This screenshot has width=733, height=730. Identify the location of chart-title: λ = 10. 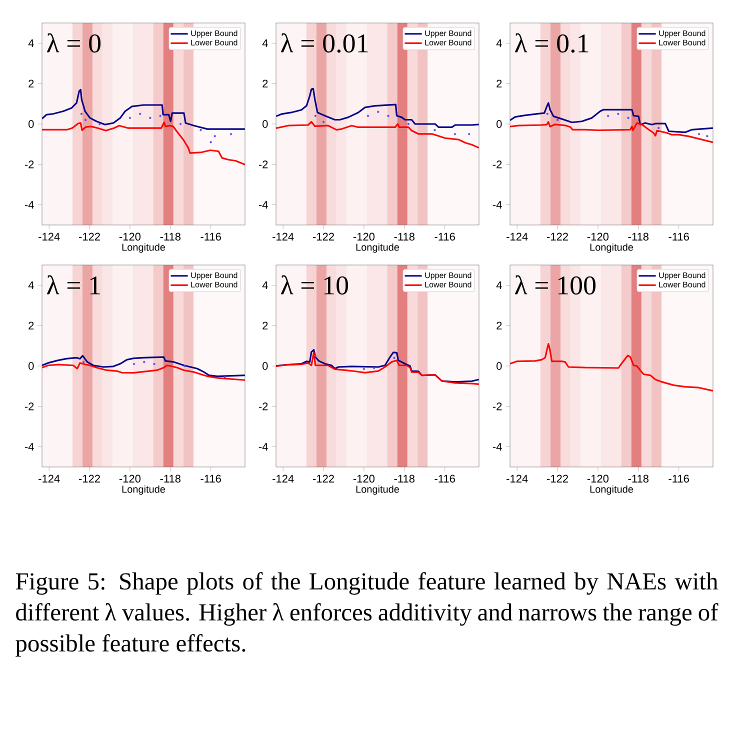
(314, 285).